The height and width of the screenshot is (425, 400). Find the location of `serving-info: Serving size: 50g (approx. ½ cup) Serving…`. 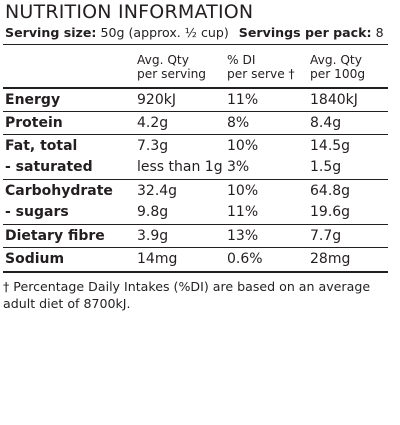

serving-info: Serving size: 50g (approx. ½ cup) Serving… is located at coordinates (197, 32).